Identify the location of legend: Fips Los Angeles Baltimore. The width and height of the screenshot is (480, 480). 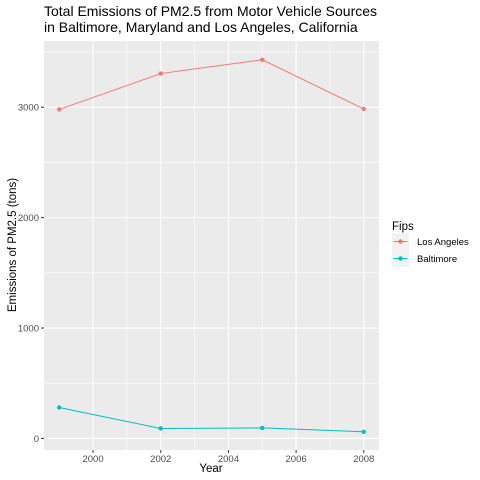
(430, 244).